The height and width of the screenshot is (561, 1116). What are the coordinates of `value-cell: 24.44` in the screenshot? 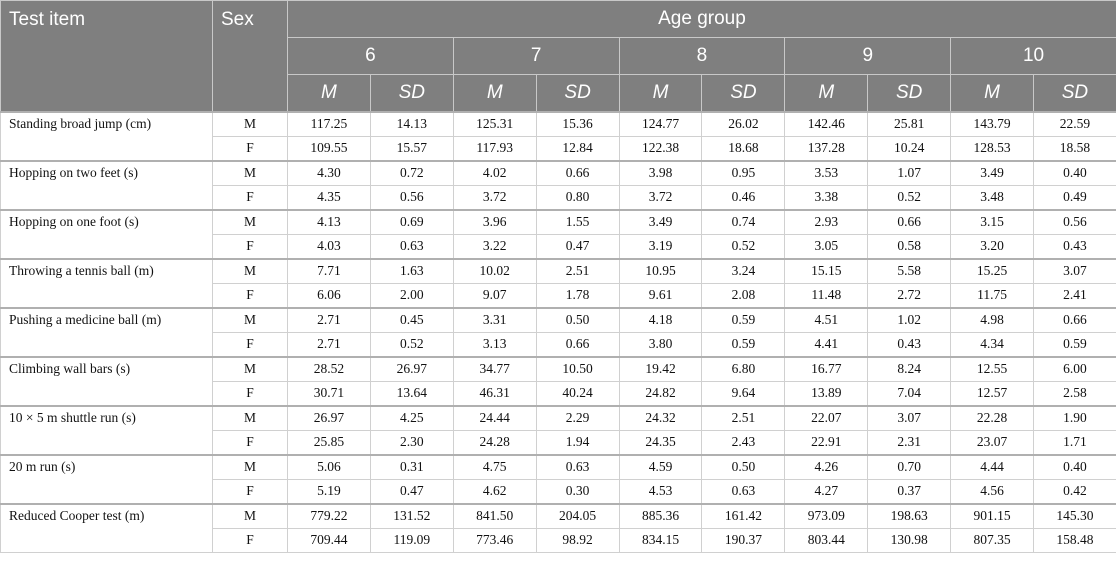 It's located at (494, 417).